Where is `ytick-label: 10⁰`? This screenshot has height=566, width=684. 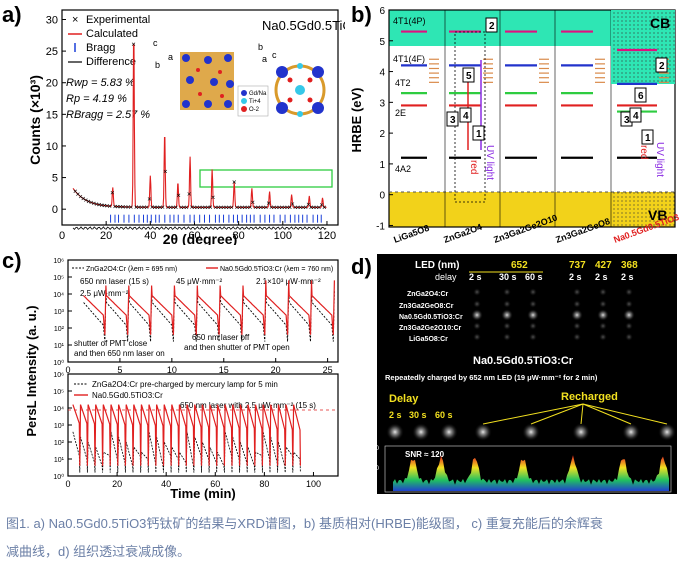 ytick-label: 10⁰ is located at coordinates (58, 363).